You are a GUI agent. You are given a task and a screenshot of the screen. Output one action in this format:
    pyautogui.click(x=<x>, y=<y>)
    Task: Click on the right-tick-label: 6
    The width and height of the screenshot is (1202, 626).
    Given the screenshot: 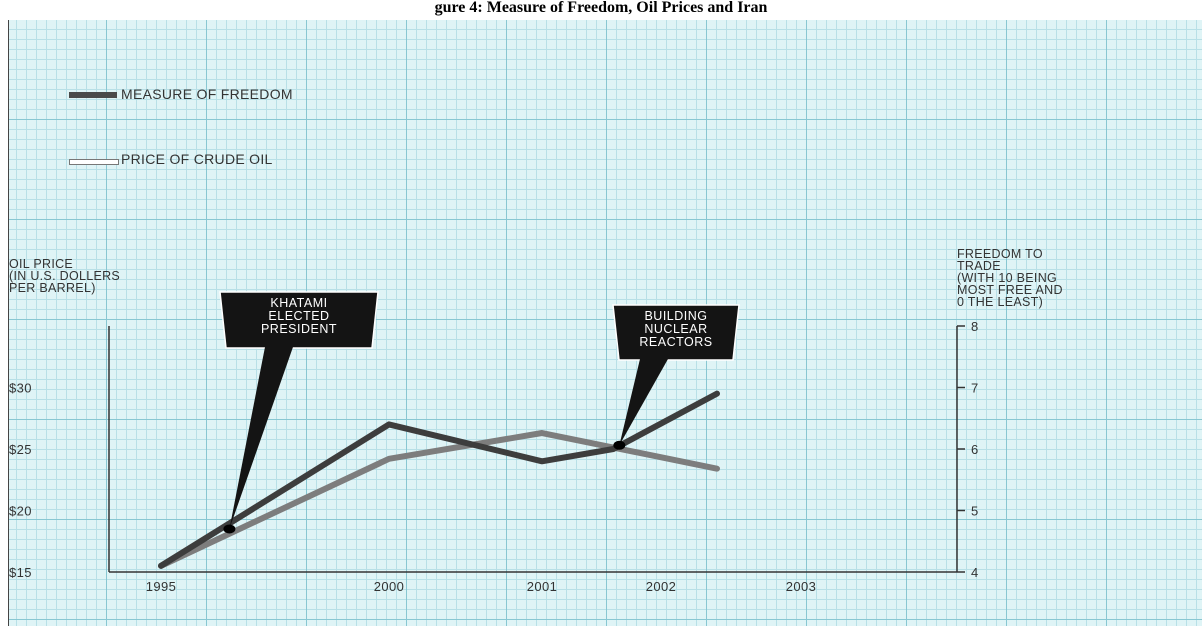 What is the action you would take?
    pyautogui.click(x=975, y=449)
    